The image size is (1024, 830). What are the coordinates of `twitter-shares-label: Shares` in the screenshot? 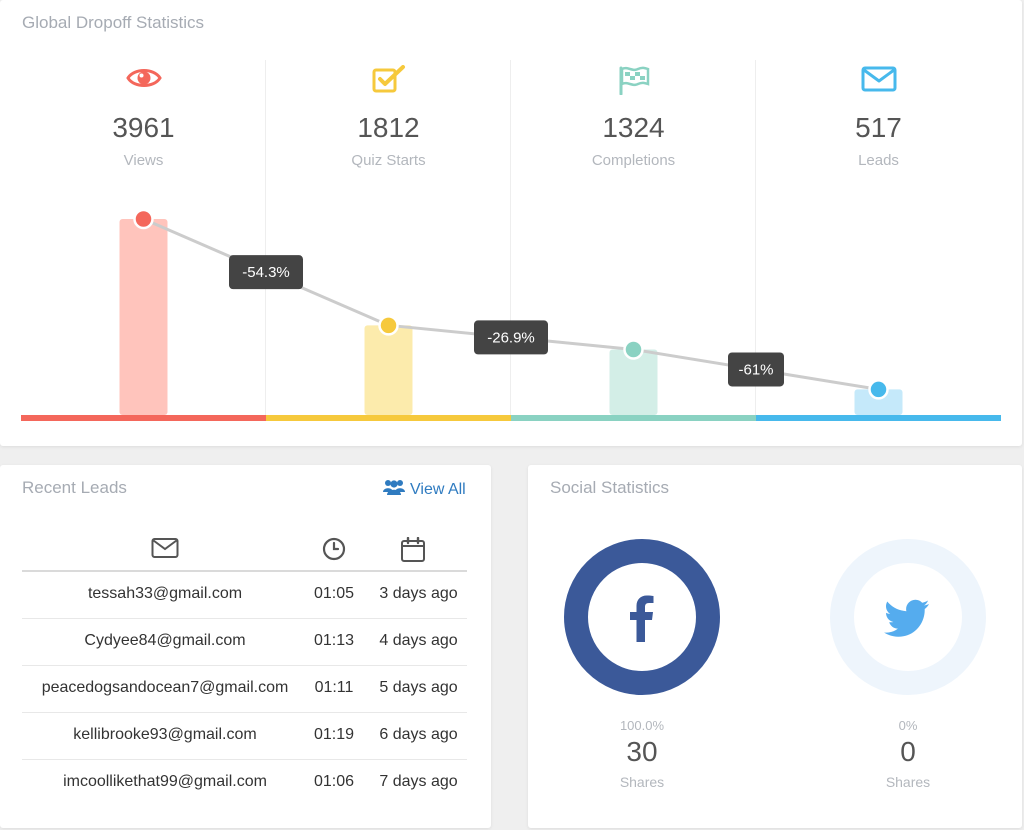 It's located at (908, 782).